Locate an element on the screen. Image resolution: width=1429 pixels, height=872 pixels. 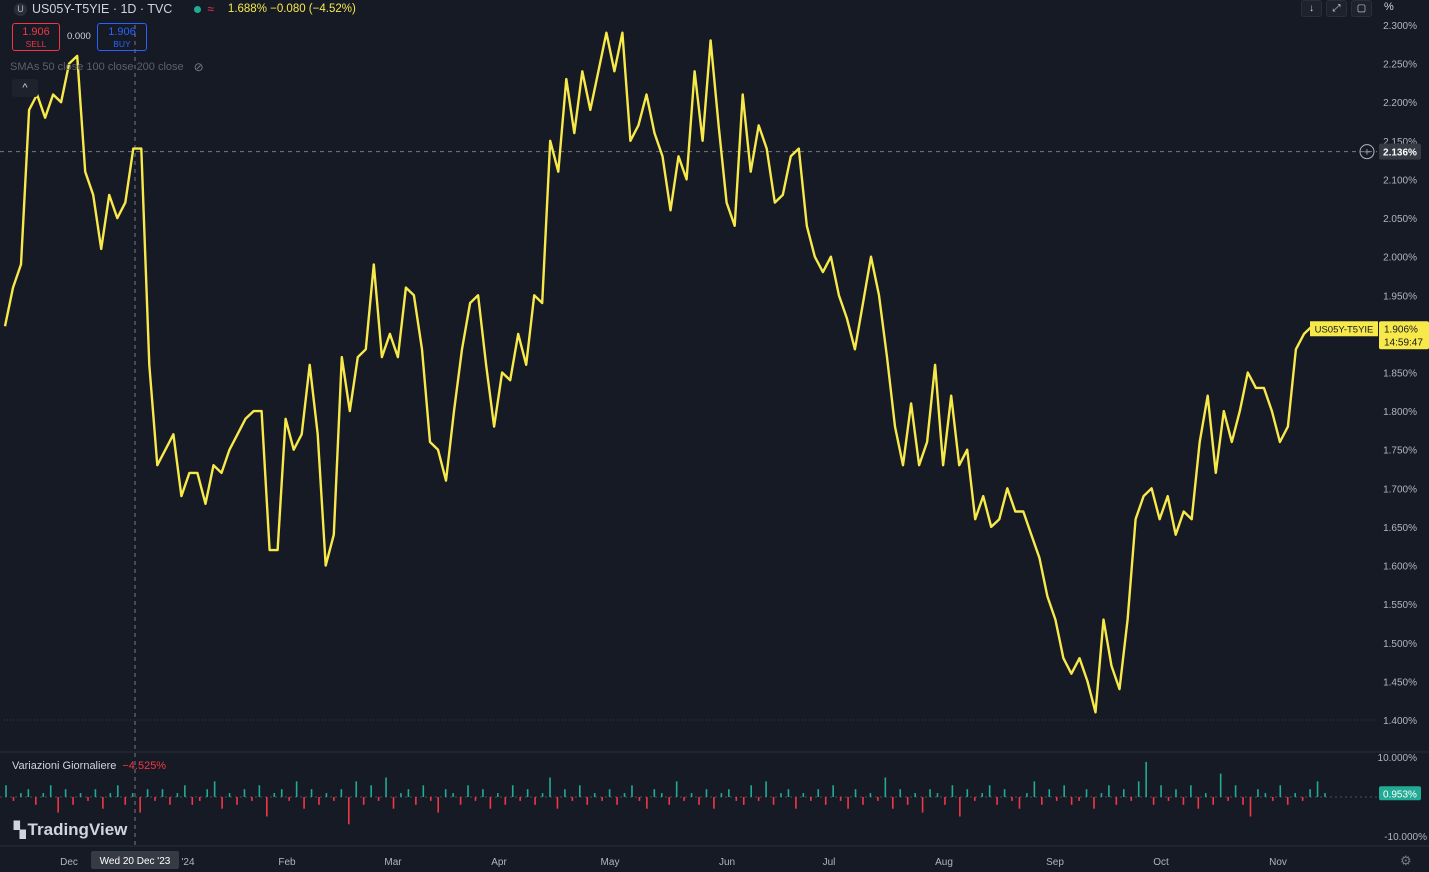
sma-legend: SMAs 50 close 100 close 200 close ⊘ is located at coordinates (107, 67).